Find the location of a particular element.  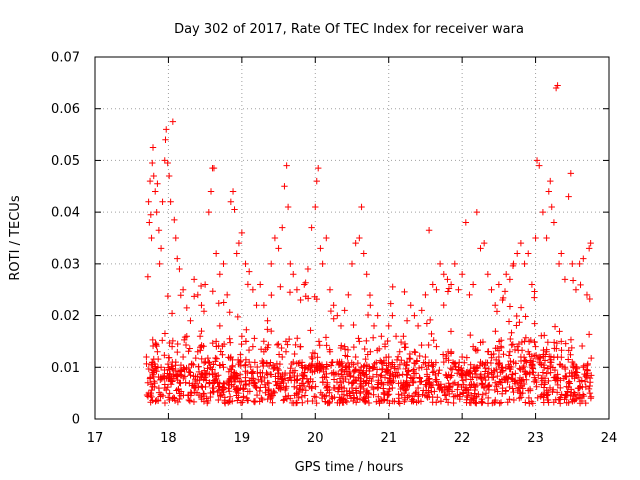

y-tick-label: 0.03 is located at coordinates (65, 264).